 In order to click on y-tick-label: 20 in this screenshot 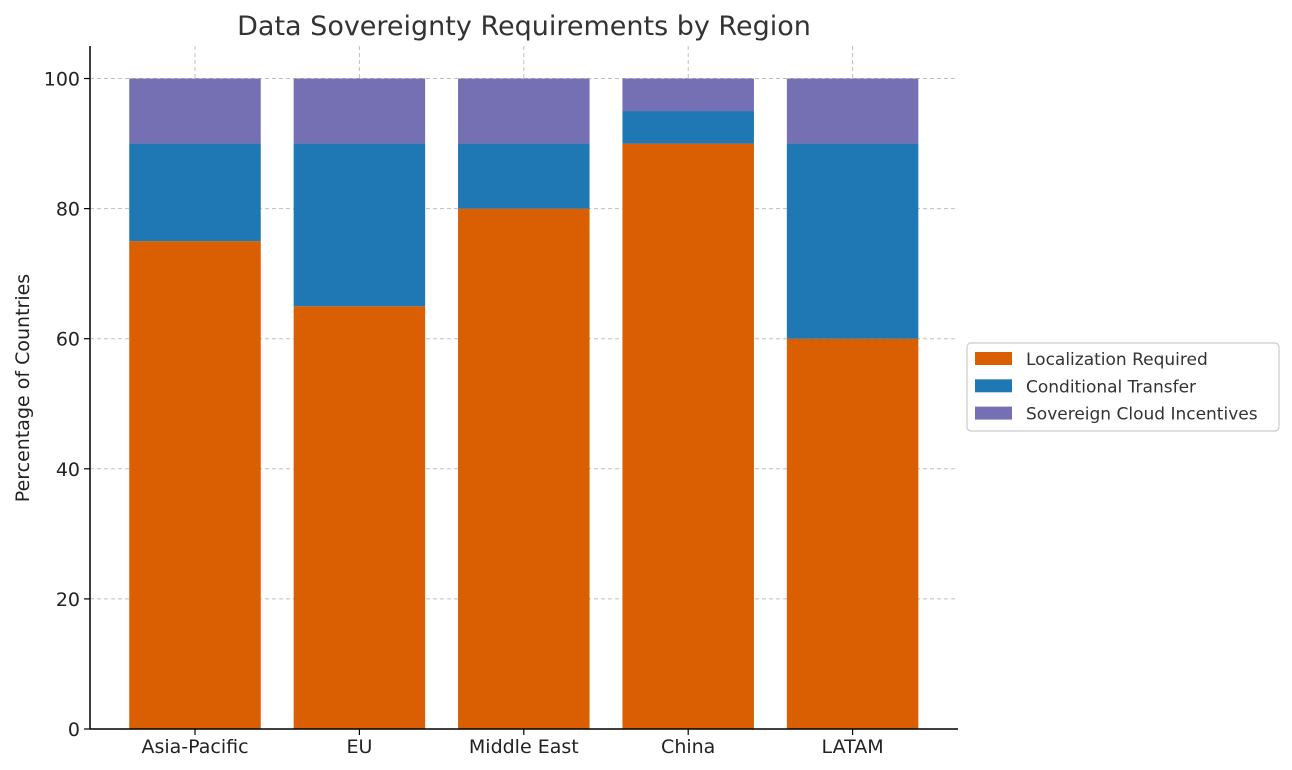, I will do `click(68, 600)`.